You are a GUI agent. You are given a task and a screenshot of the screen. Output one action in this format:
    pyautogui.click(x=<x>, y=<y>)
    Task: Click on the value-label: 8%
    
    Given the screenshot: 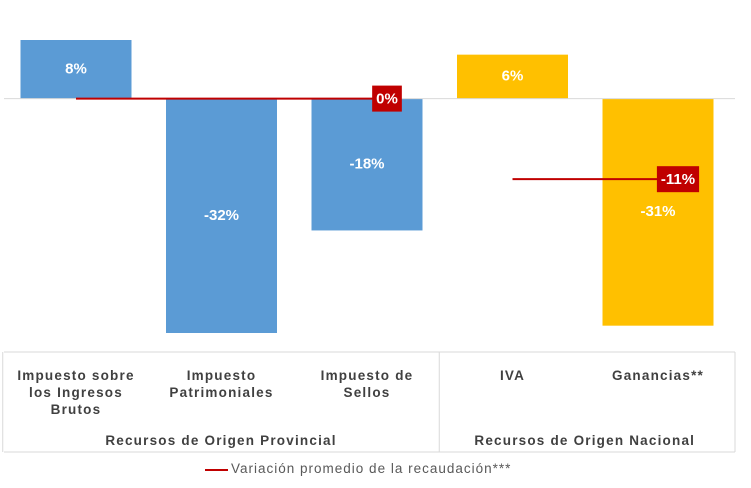 What is the action you would take?
    pyautogui.click(x=76, y=68)
    